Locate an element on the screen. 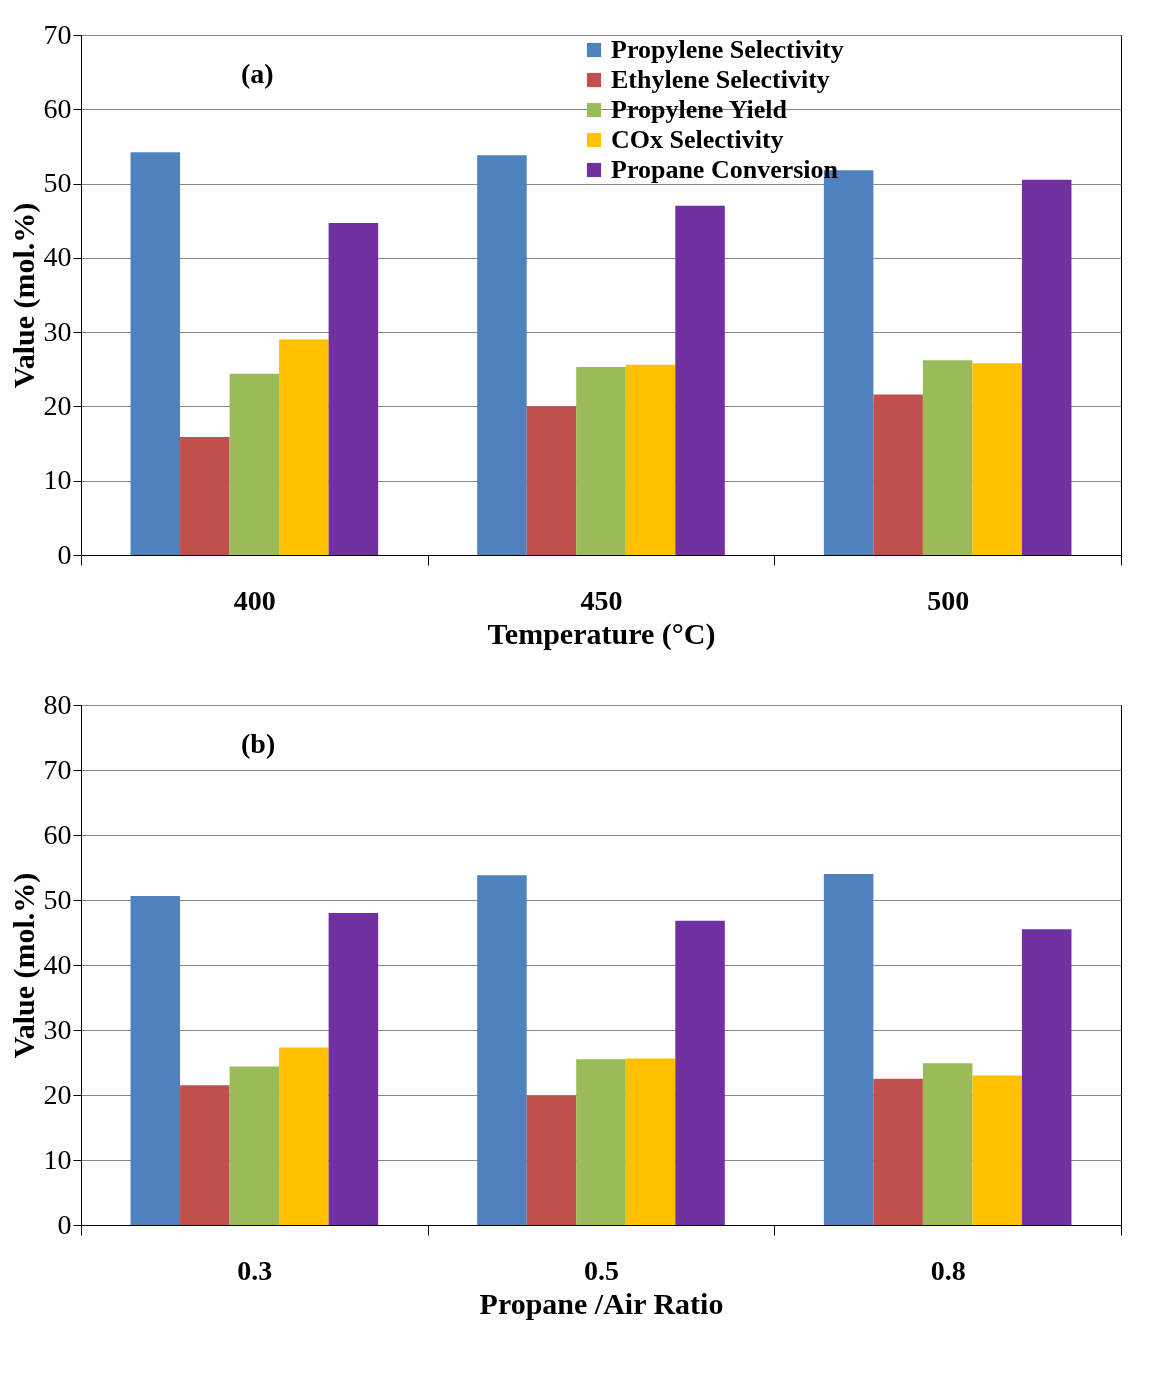 The width and height of the screenshot is (1170, 1387). x-tick-label: 450 is located at coordinates (601, 600).